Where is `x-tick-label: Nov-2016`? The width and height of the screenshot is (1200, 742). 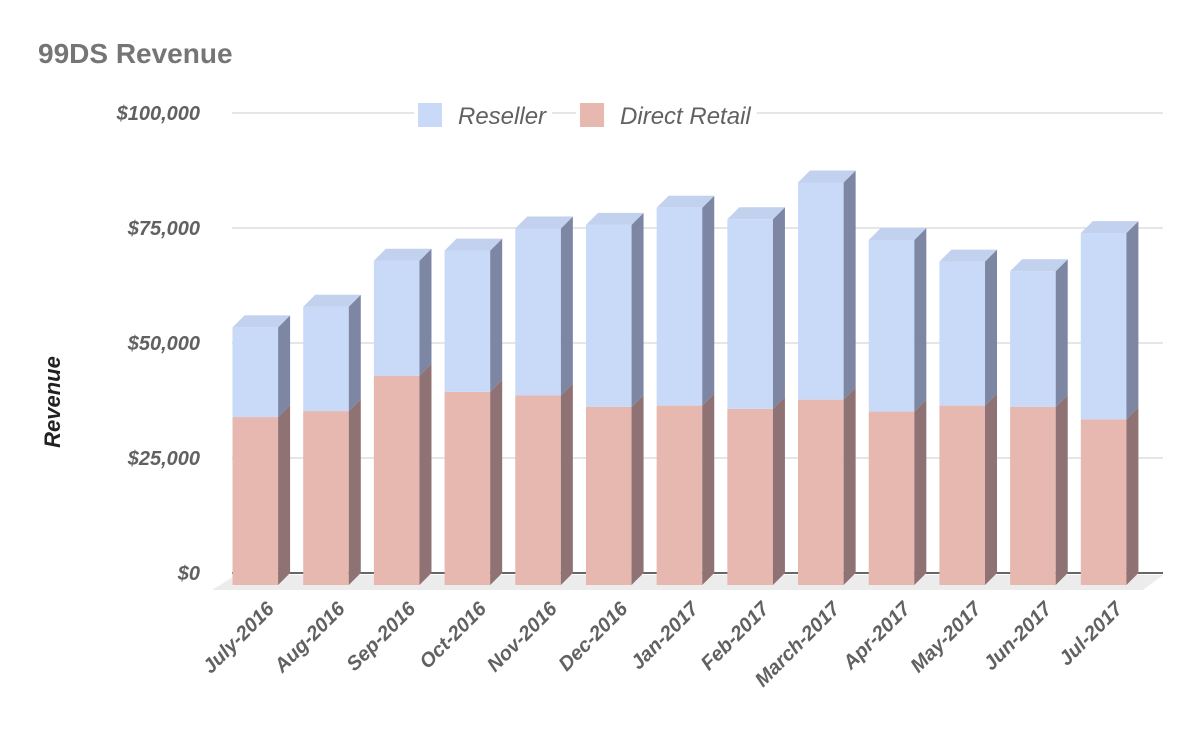 x-tick-label: Nov-2016 is located at coordinates (522, 636).